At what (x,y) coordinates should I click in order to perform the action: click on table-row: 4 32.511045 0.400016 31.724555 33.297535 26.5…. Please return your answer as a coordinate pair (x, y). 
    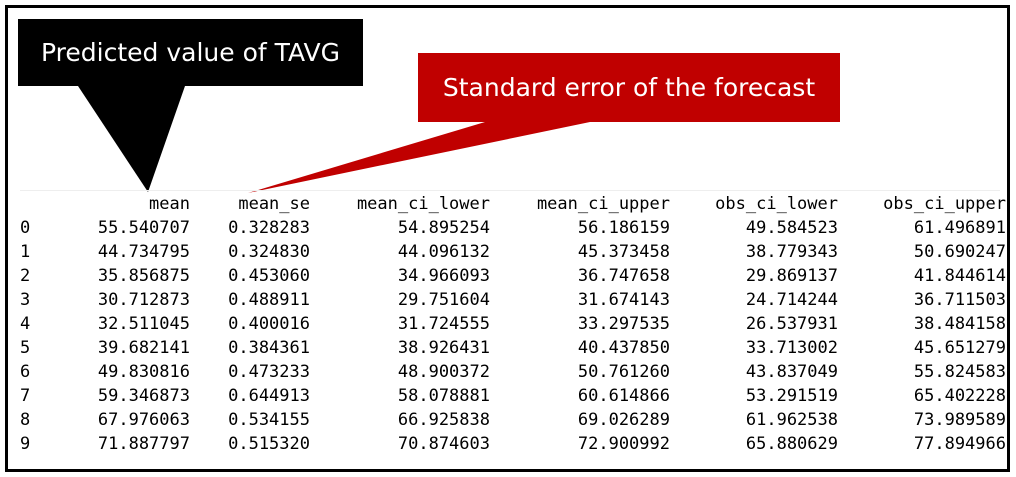
    Looking at the image, I should click on (513, 324).